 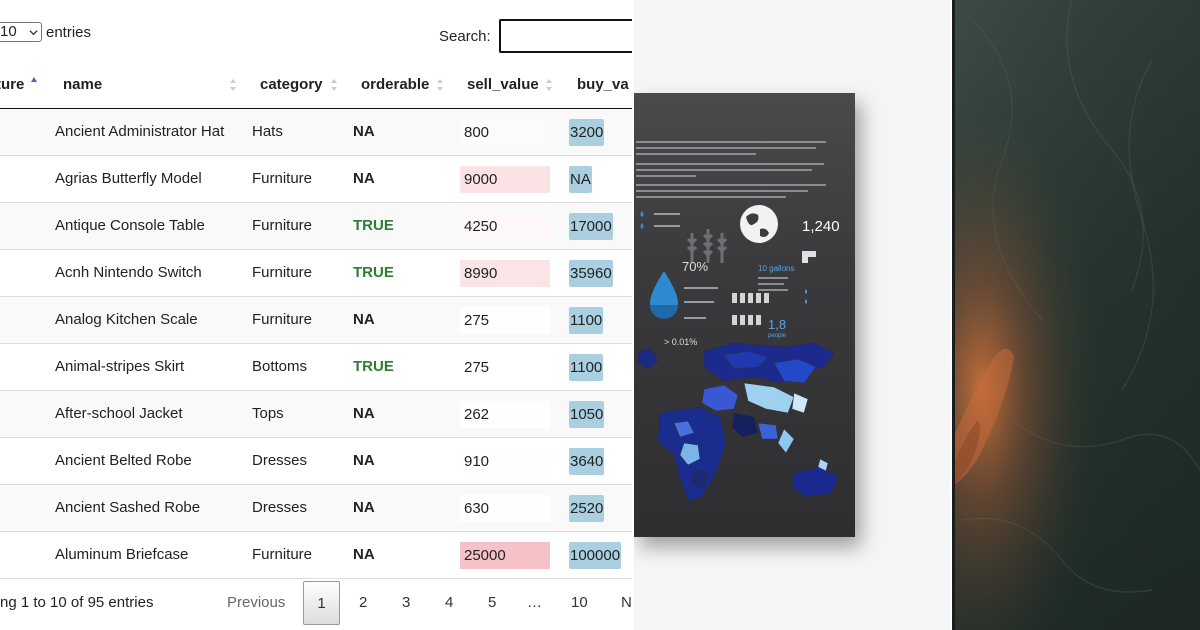 What do you see at coordinates (83, 84) in the screenshot?
I see `column-header-label: name` at bounding box center [83, 84].